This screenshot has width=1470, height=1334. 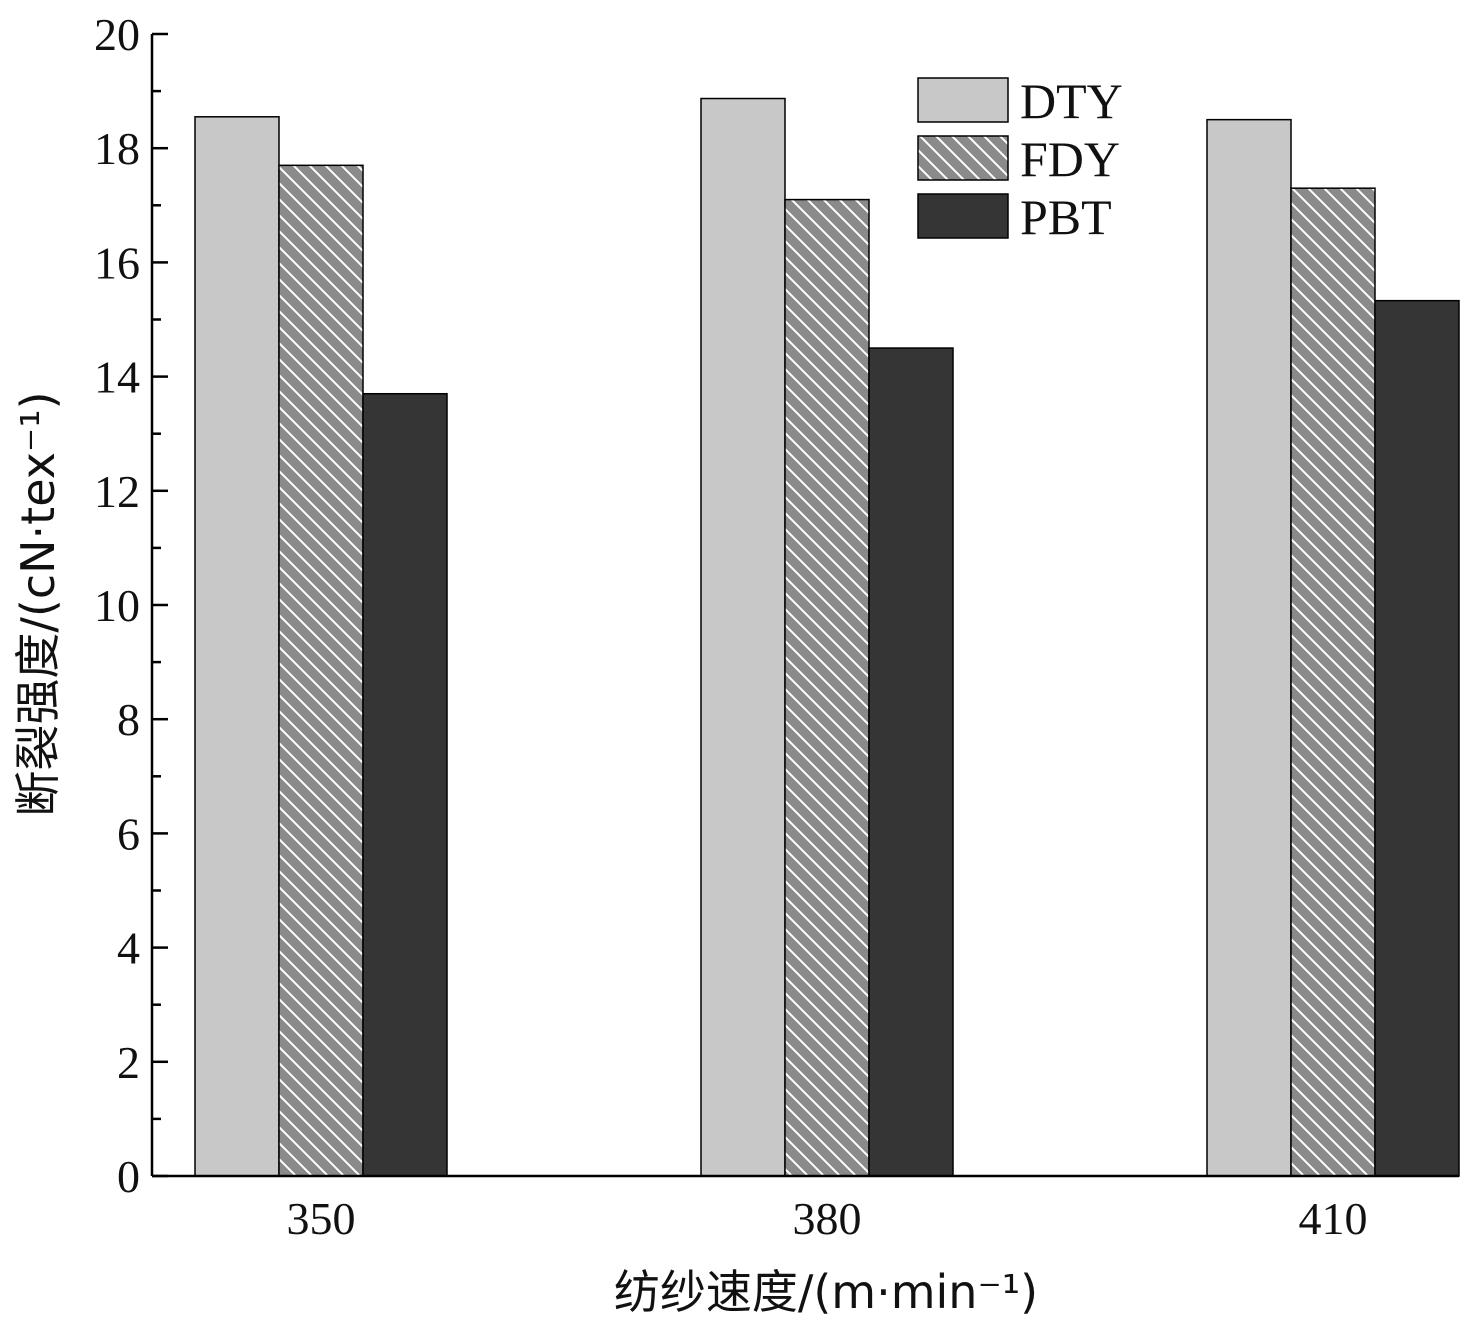 What do you see at coordinates (117, 148) in the screenshot?
I see `y-tick-label: 18` at bounding box center [117, 148].